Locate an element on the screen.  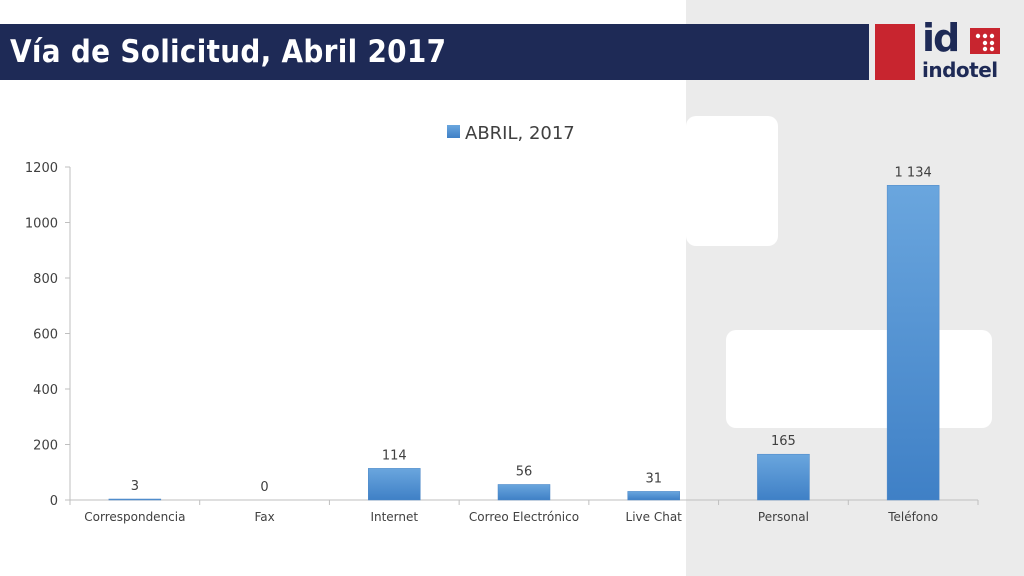
y-tick-label: 1200 is located at coordinates (41, 168).